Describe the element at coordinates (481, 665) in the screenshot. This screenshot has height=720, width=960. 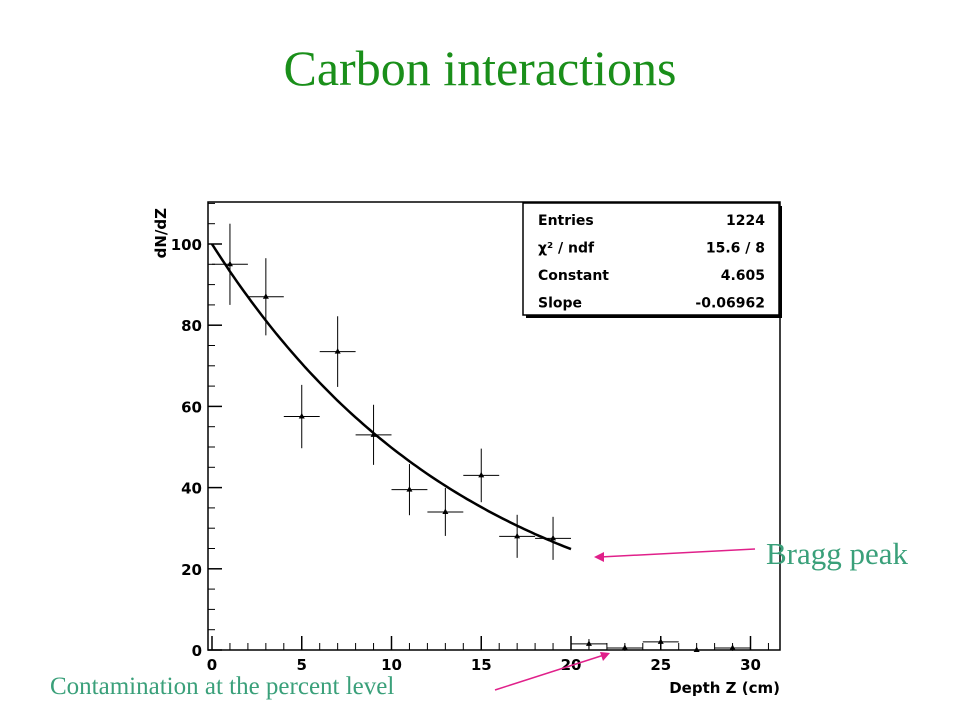
I see `x-tick-label: 15` at that location.